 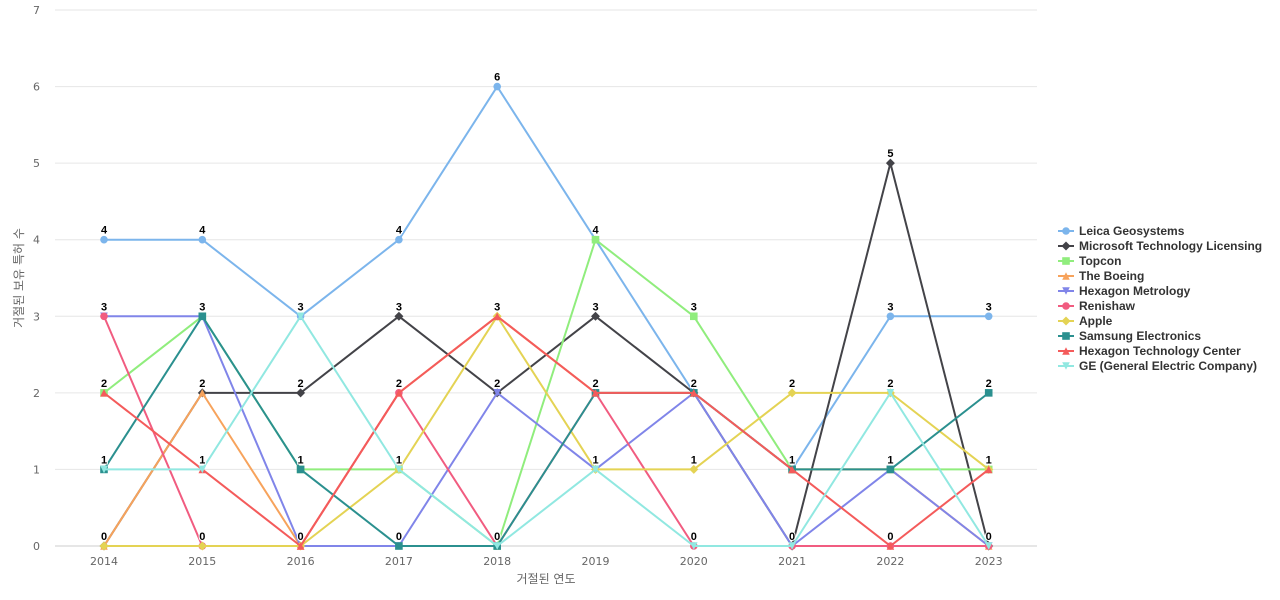 What do you see at coordinates (1097, 306) in the screenshot?
I see `legend-item: Renishaw` at bounding box center [1097, 306].